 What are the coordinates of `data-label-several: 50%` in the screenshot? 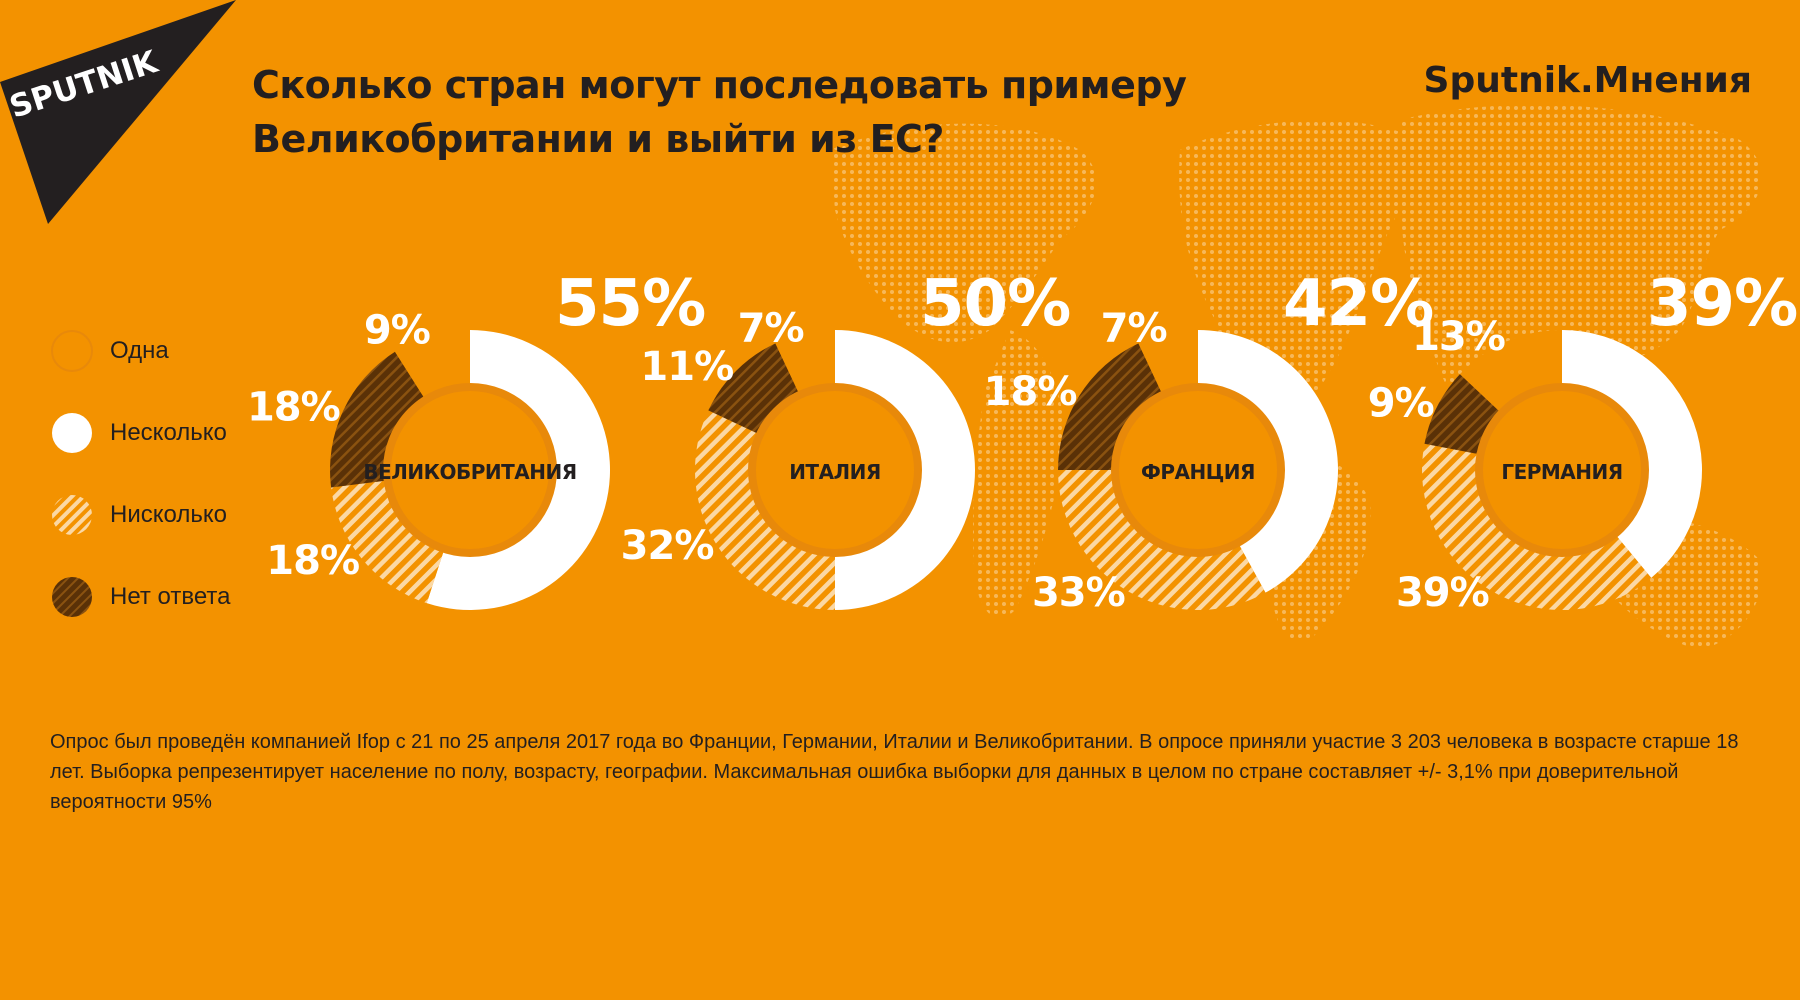 It's located at (995, 304).